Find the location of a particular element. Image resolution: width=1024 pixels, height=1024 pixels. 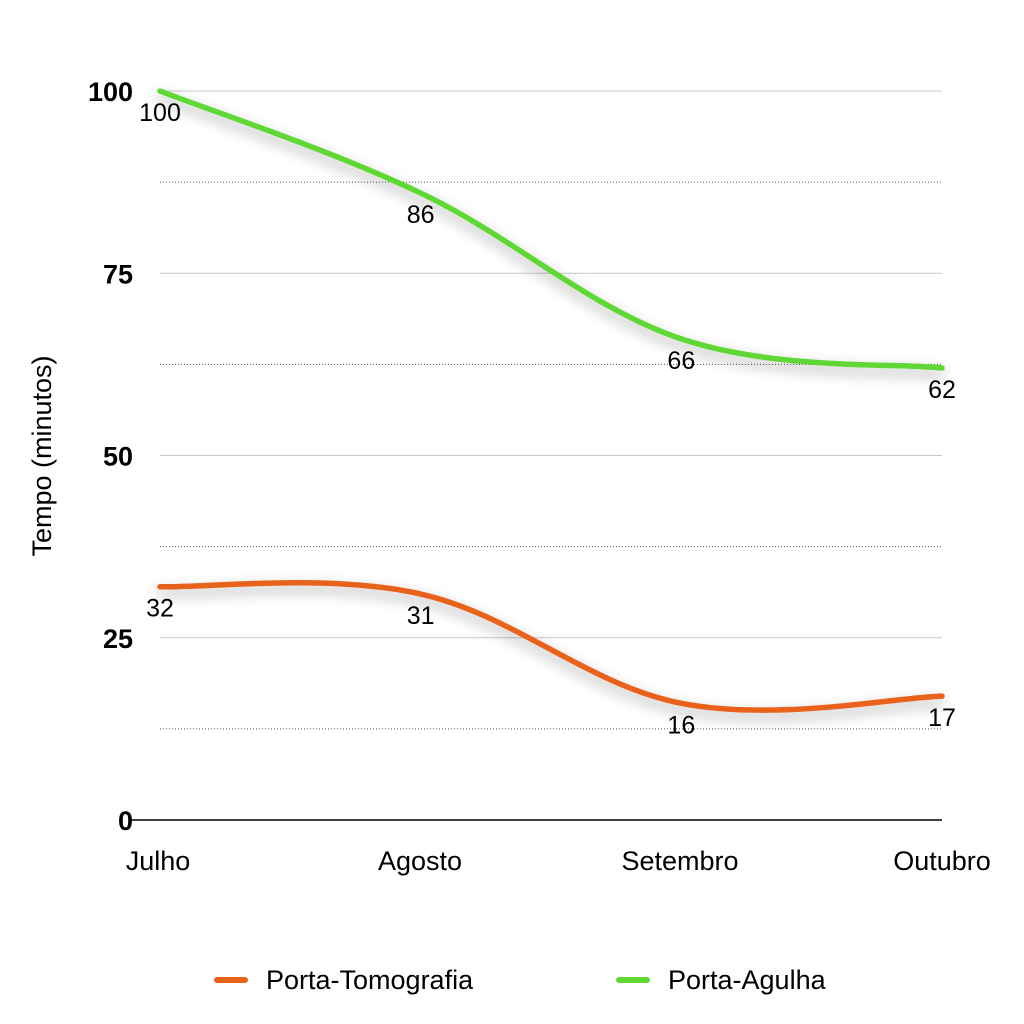

data-label: 100 is located at coordinates (160, 113).